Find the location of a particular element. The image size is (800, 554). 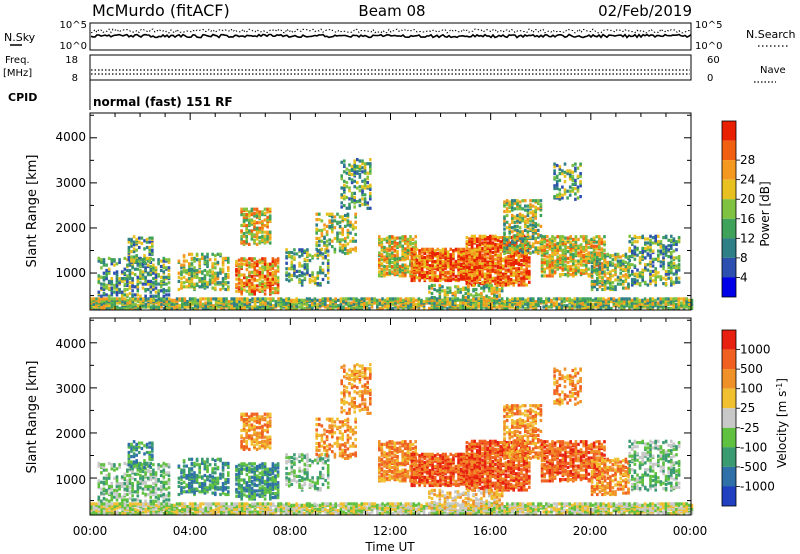

freq-unit: [MHz] is located at coordinates (17, 73).